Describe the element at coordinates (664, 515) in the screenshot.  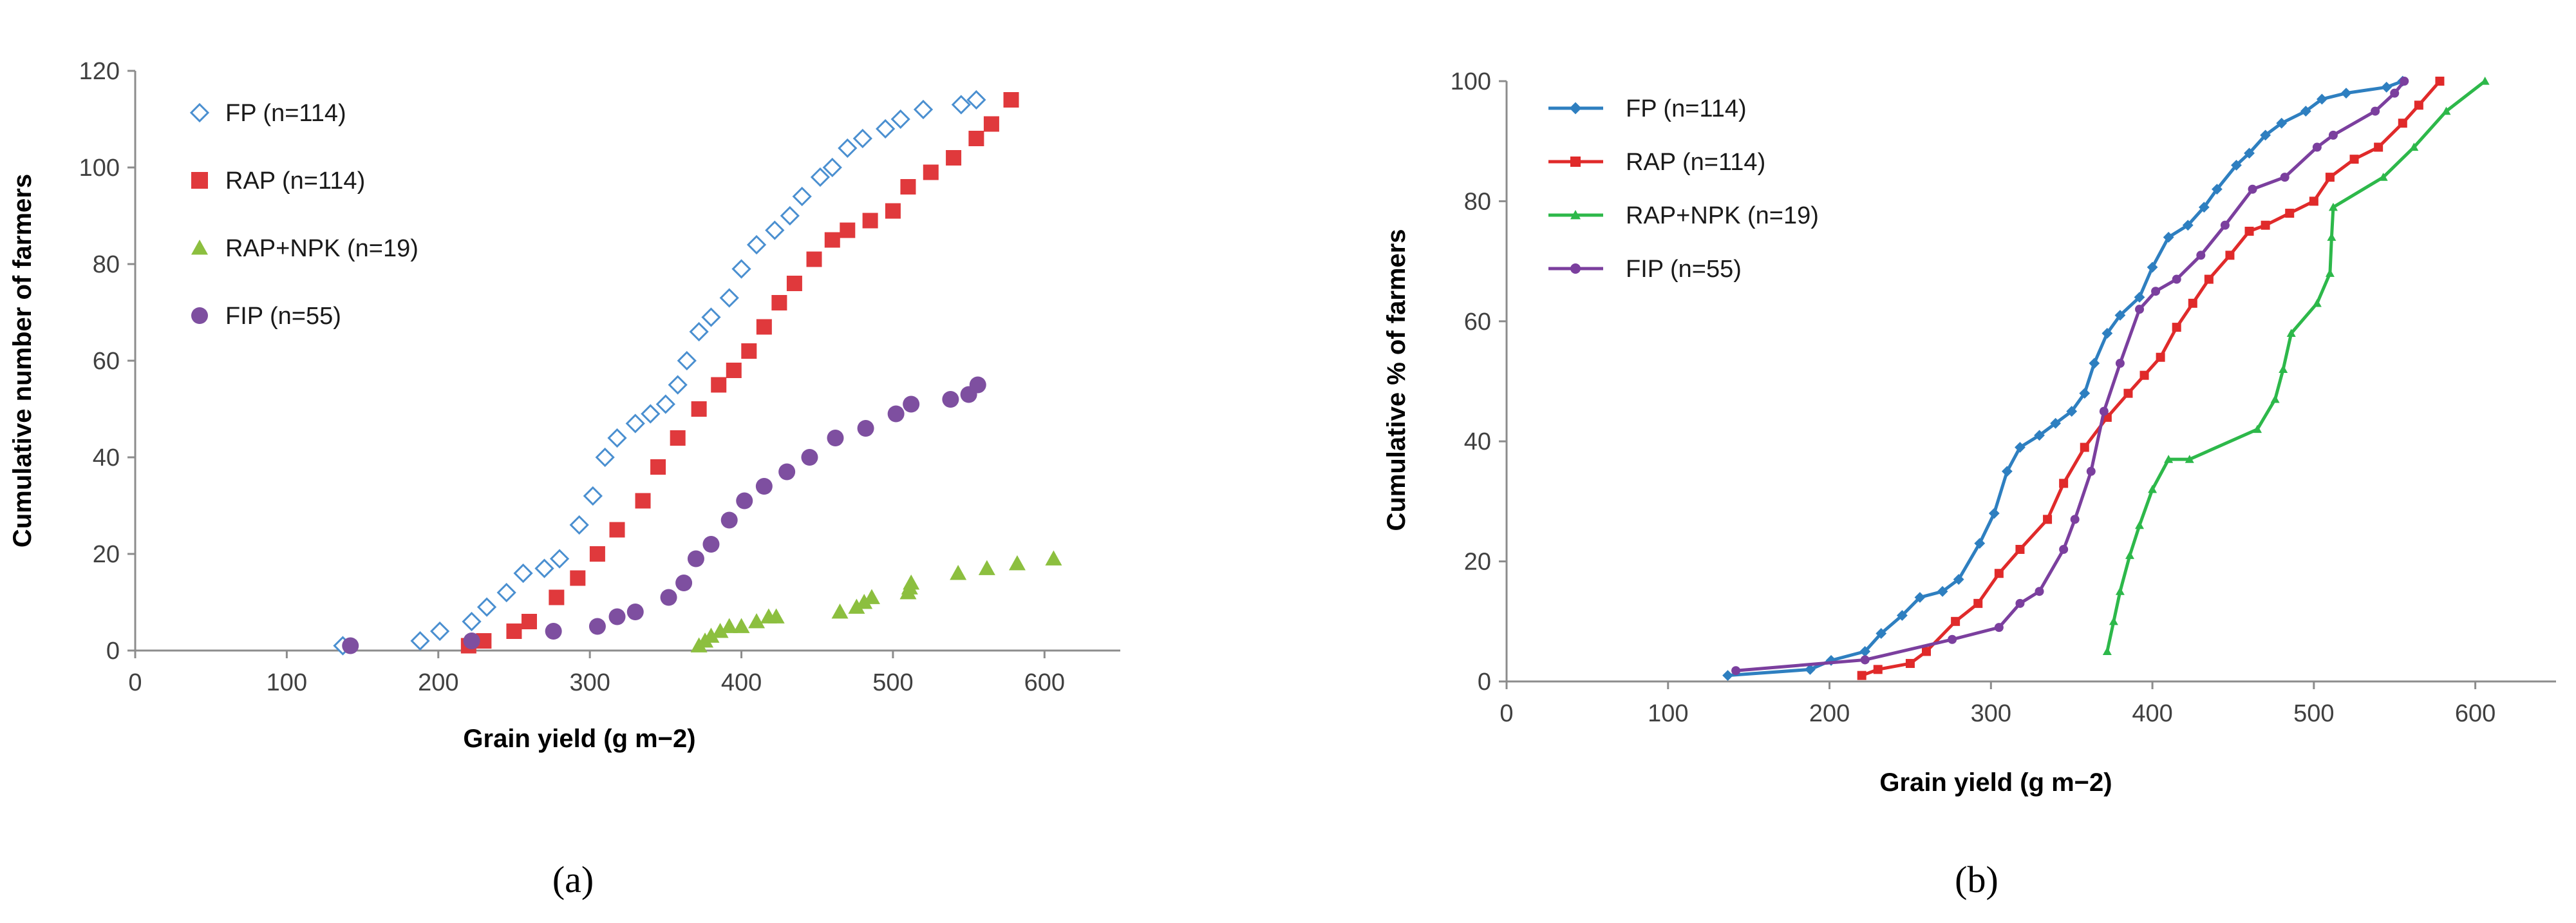
I see `series-fip` at that location.